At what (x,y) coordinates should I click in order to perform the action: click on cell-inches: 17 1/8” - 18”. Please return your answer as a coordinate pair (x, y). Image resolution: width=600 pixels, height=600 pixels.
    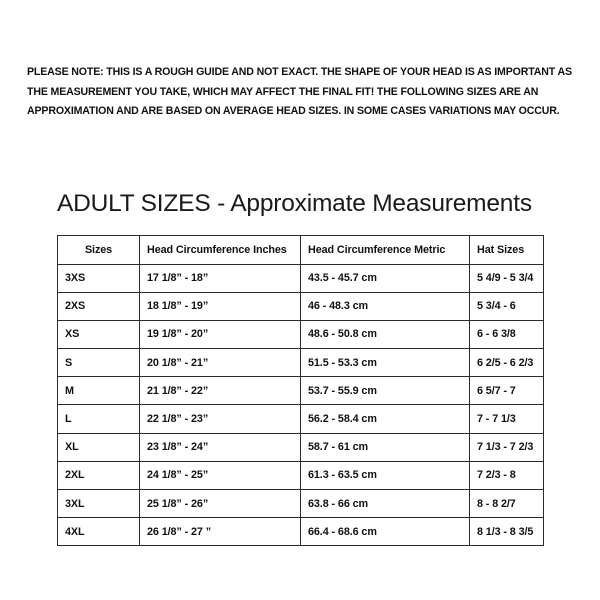
    Looking at the image, I should click on (220, 278).